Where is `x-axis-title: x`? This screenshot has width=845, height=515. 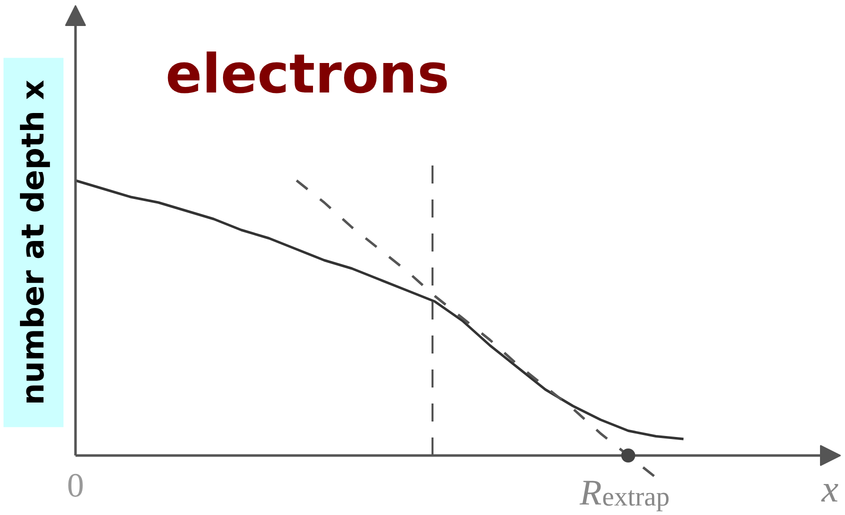
x-axis-title: x is located at coordinates (829, 489).